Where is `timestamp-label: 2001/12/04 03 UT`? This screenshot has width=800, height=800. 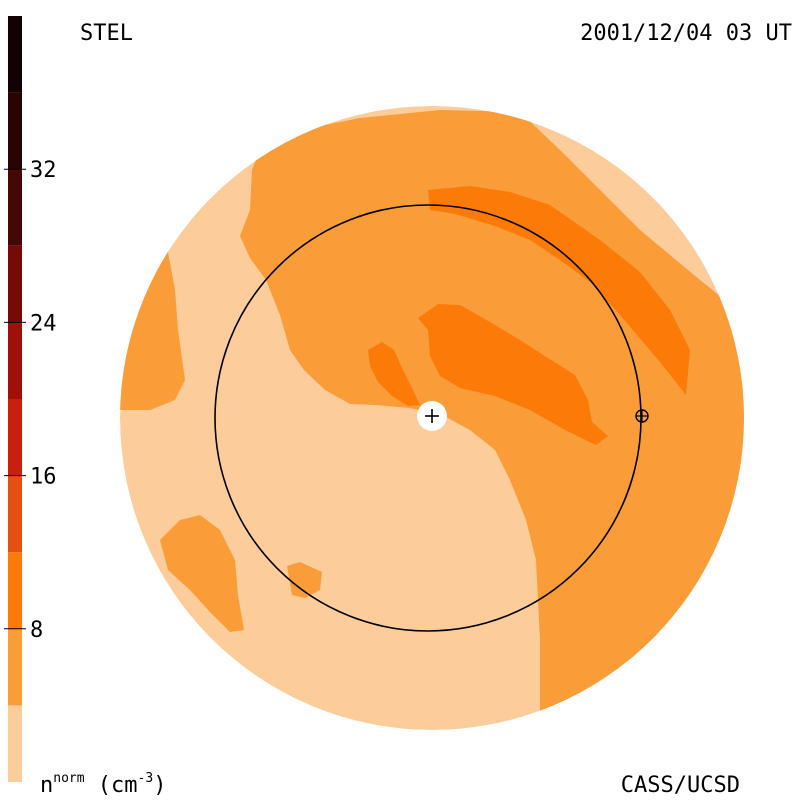 timestamp-label: 2001/12/04 03 UT is located at coordinates (686, 33).